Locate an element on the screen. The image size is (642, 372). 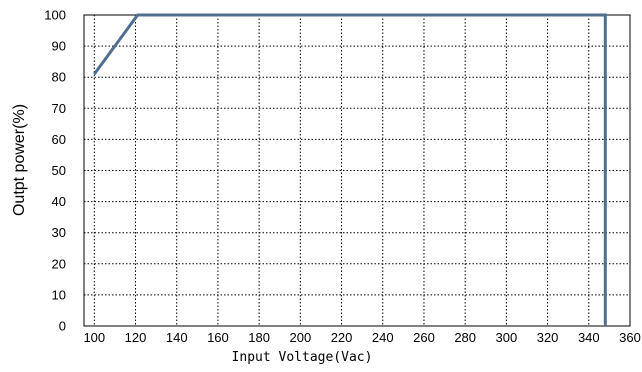
y-tick-label-60: 60 is located at coordinates (59, 139).